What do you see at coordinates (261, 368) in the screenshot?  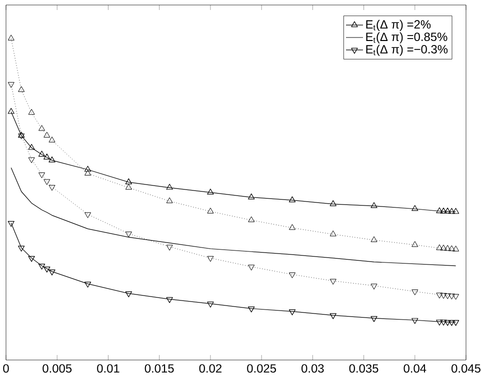 I see `x-tick-label: 0.025` at bounding box center [261, 368].